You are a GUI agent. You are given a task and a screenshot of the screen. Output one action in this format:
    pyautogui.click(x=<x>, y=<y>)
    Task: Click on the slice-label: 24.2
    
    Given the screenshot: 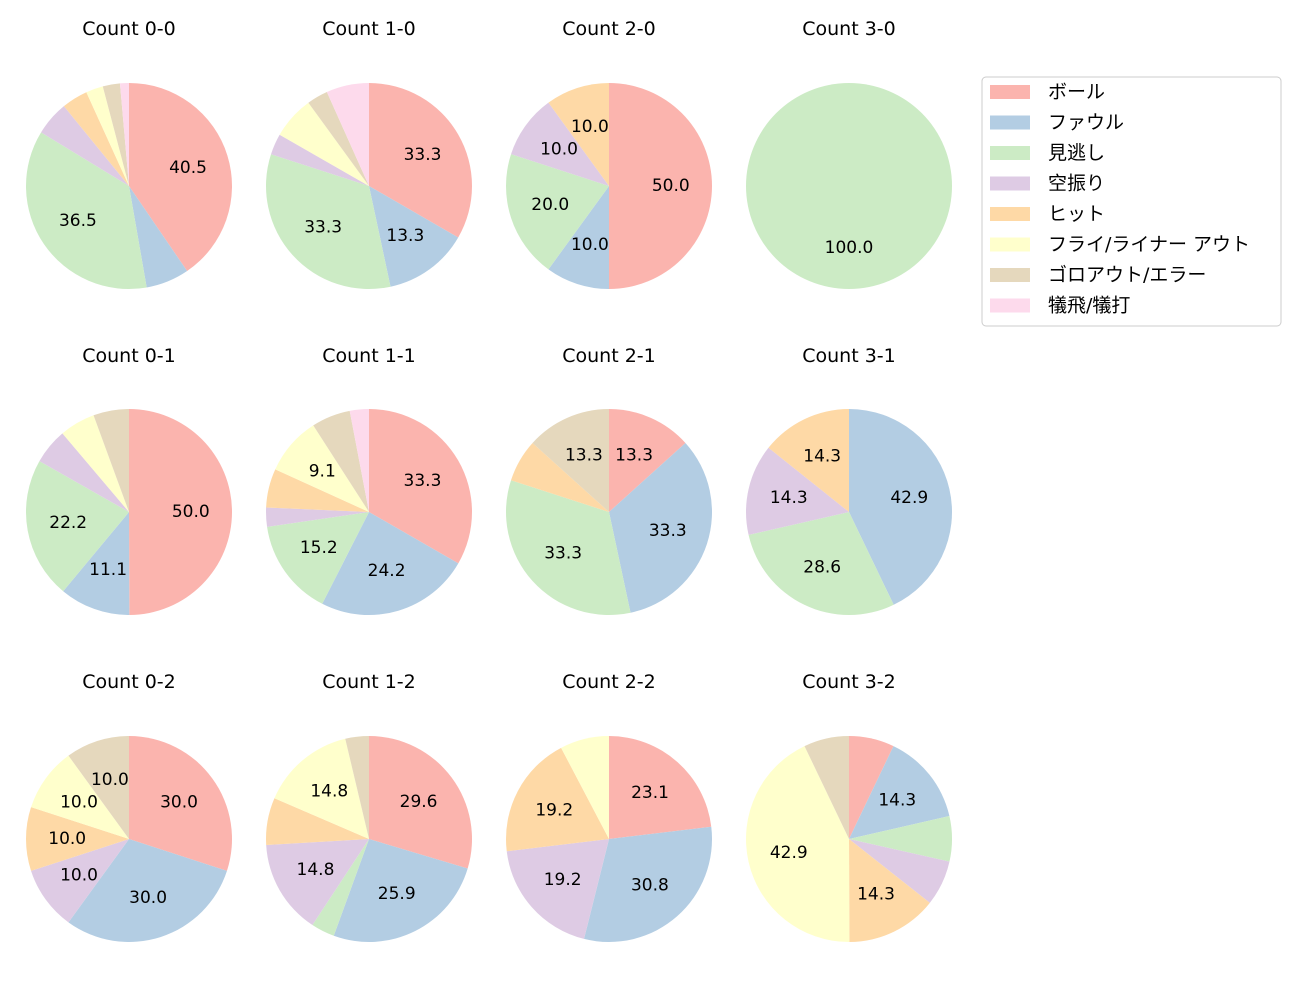 What is the action you would take?
    pyautogui.click(x=387, y=571)
    